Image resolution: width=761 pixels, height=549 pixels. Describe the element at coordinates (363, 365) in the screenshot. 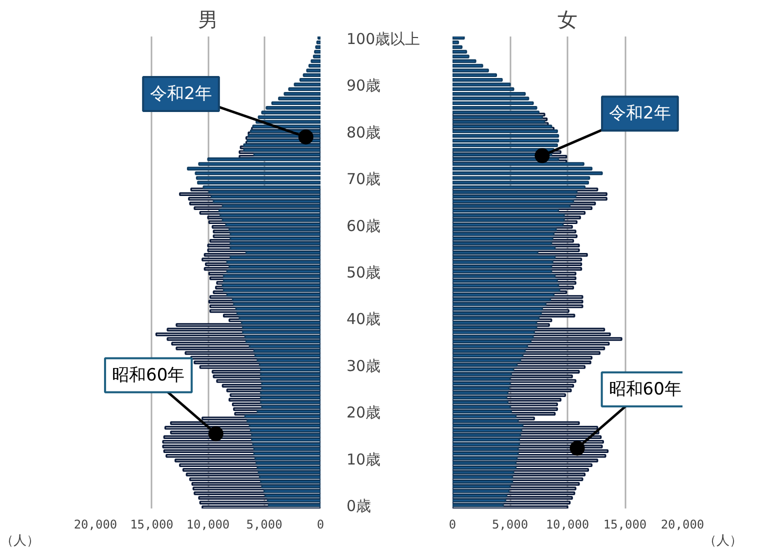

I see `y-tick-label: 30歳` at that location.